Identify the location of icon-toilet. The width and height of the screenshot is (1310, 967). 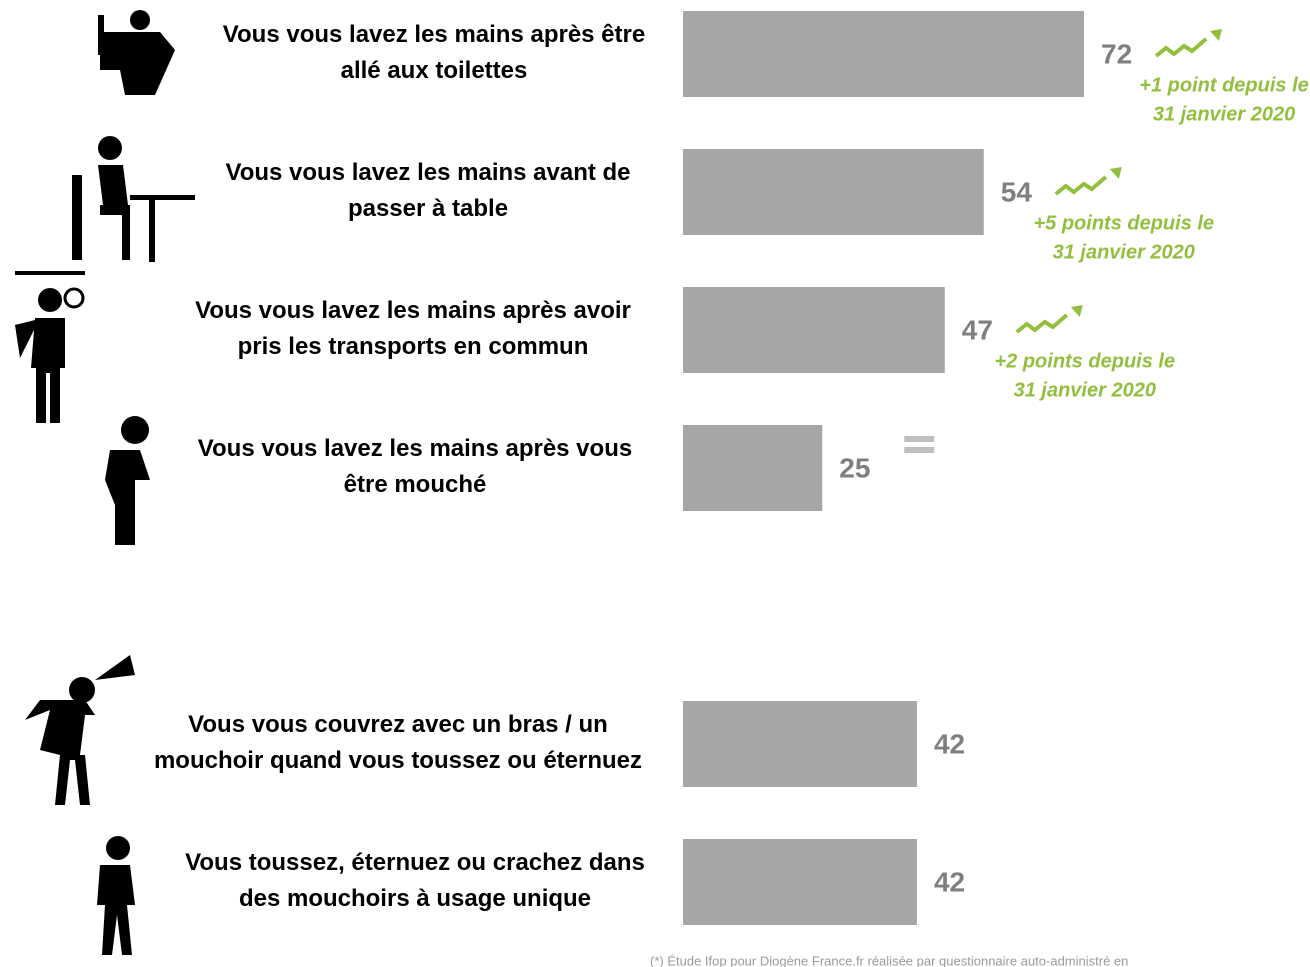
(136, 52).